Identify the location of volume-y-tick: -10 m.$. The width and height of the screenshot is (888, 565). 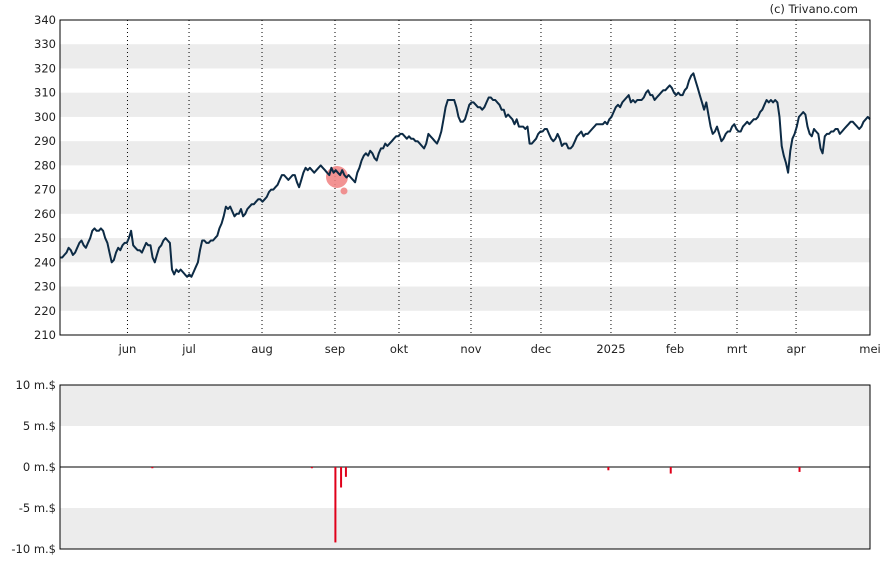
(33, 549).